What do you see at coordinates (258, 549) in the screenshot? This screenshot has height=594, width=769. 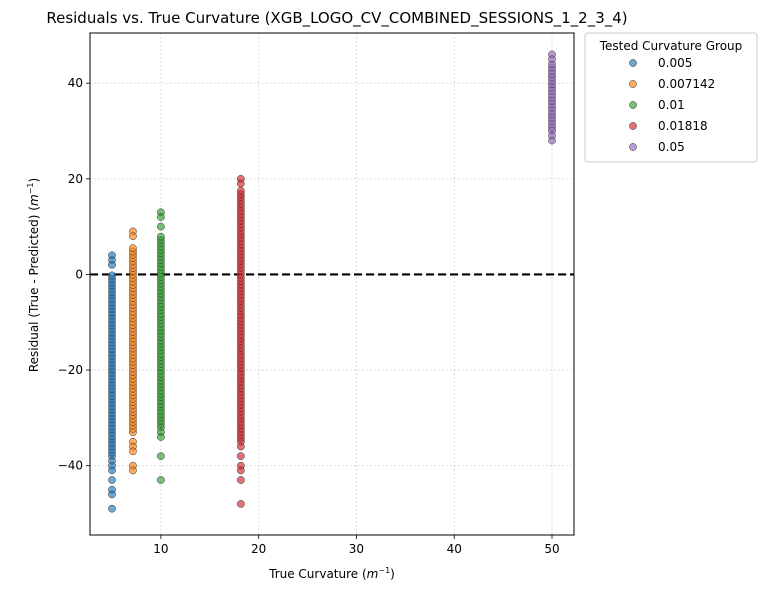 I see `x-tick-label: 20` at bounding box center [258, 549].